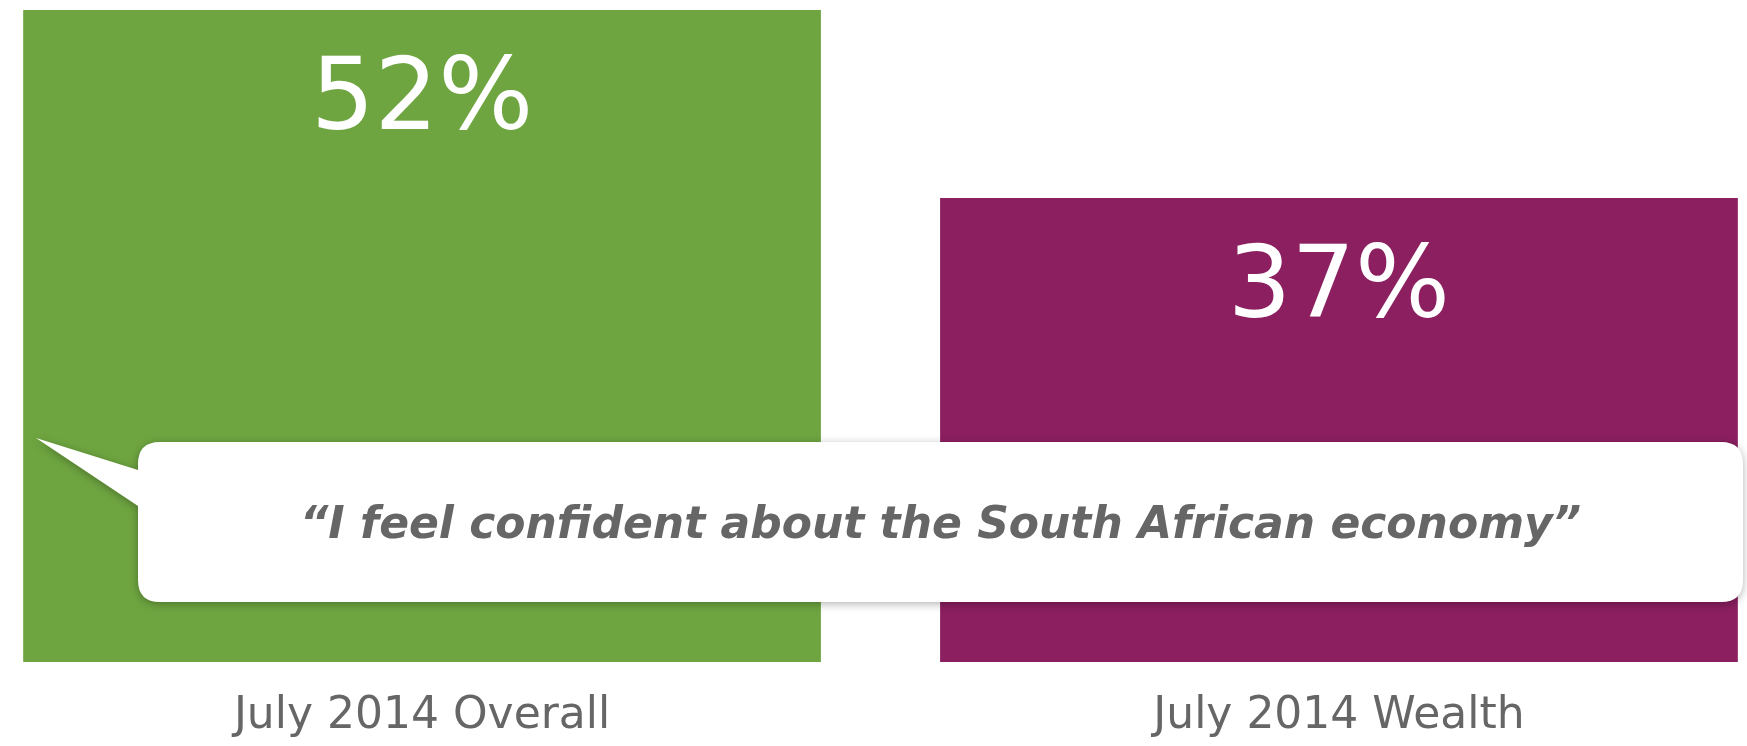  What do you see at coordinates (420, 712) in the screenshot?
I see `x-tick-label: July 2014 Overall` at bounding box center [420, 712].